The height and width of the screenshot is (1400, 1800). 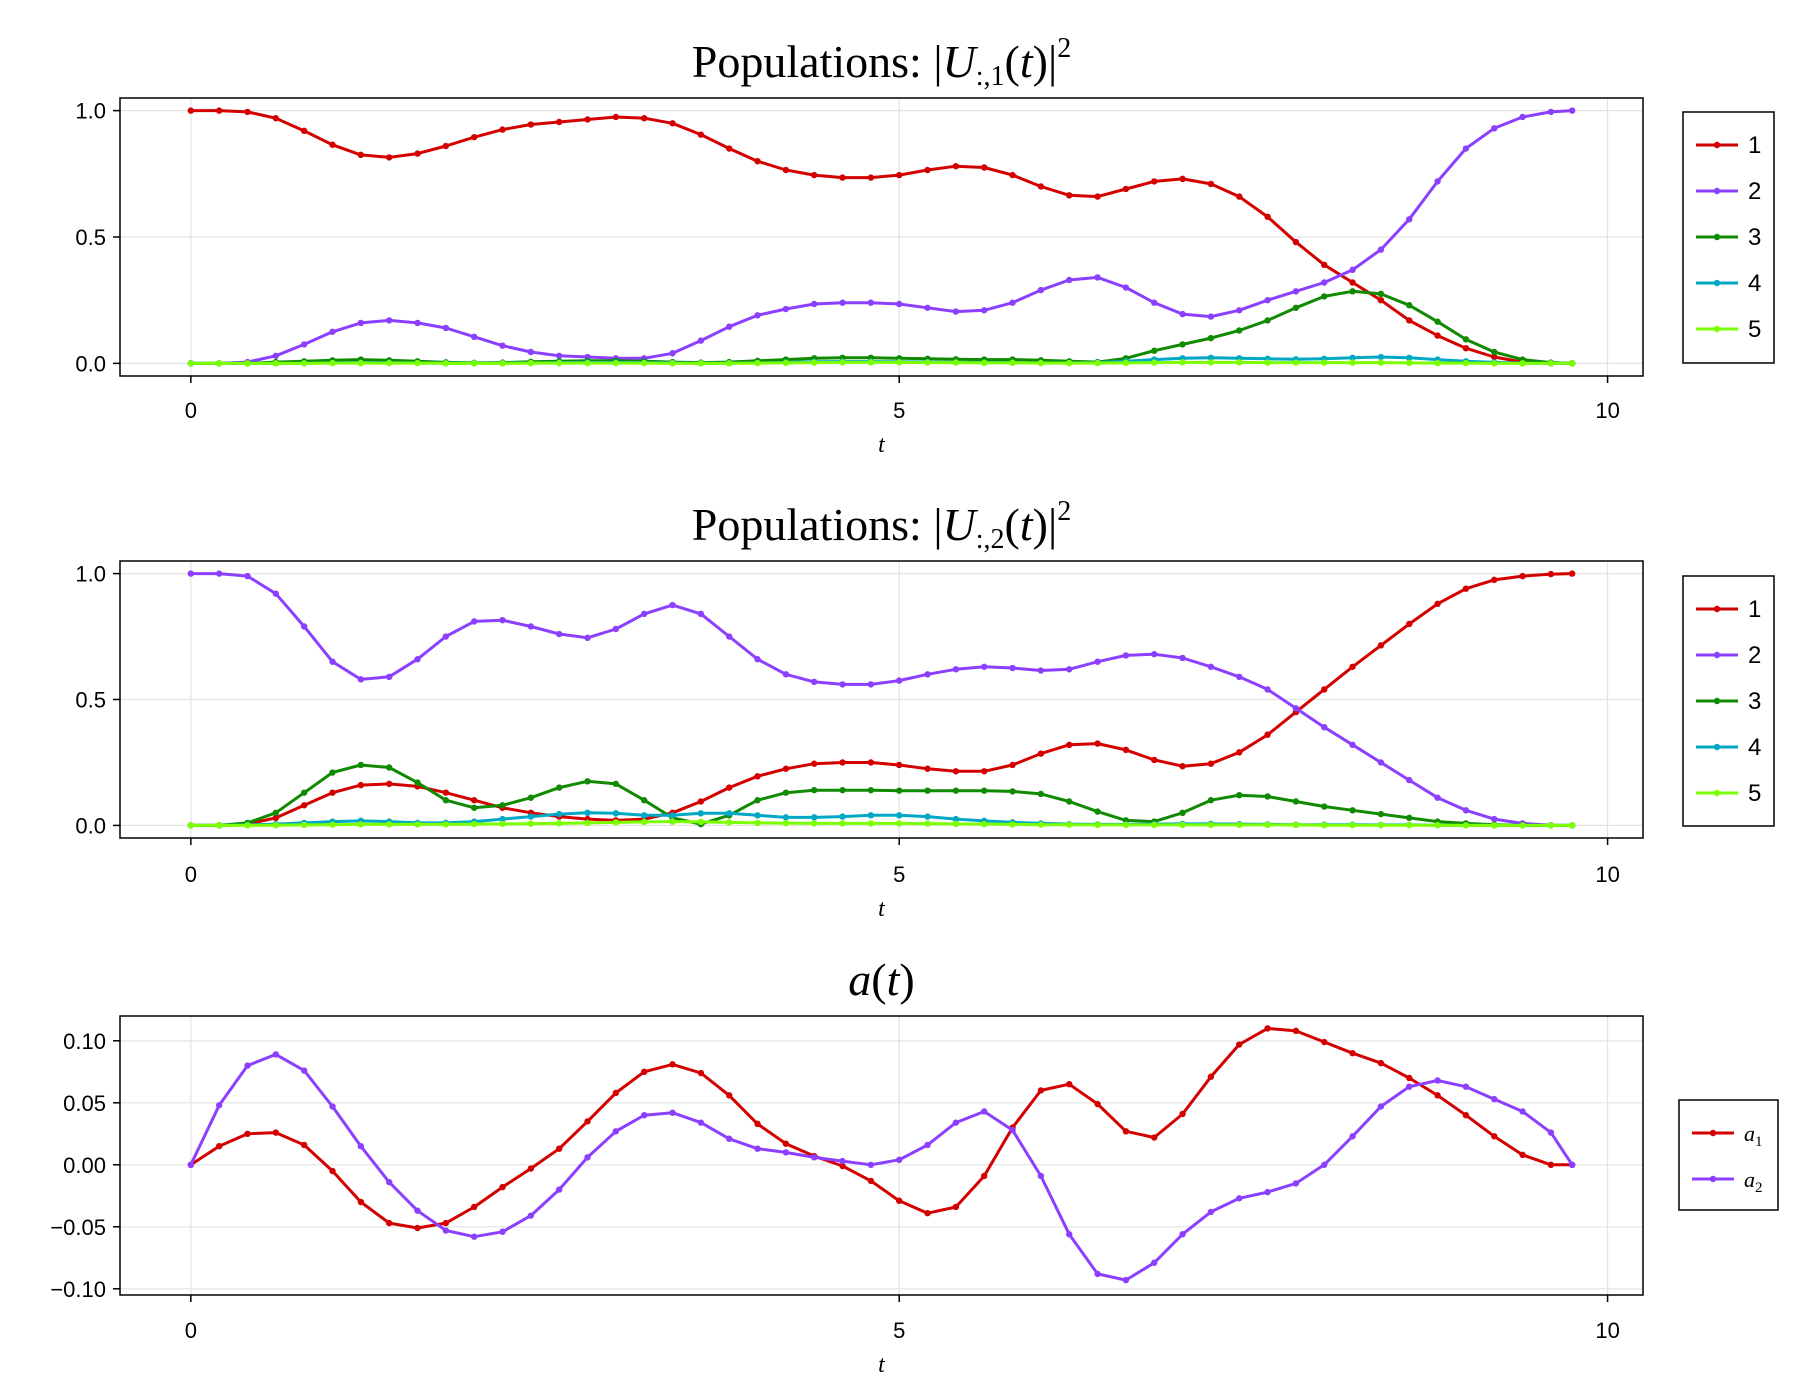 What do you see at coordinates (1754, 329) in the screenshot?
I see `legend-label: 5` at bounding box center [1754, 329].